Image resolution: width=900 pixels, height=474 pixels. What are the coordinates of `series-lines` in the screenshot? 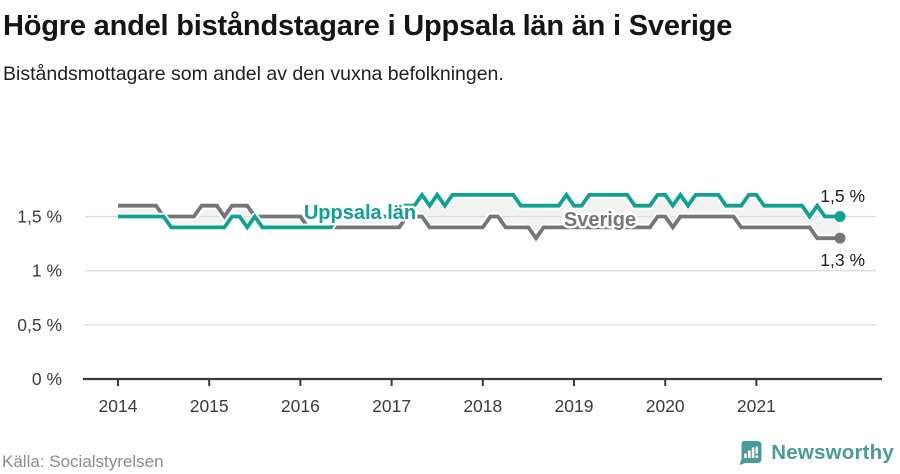 It's located at (479, 216).